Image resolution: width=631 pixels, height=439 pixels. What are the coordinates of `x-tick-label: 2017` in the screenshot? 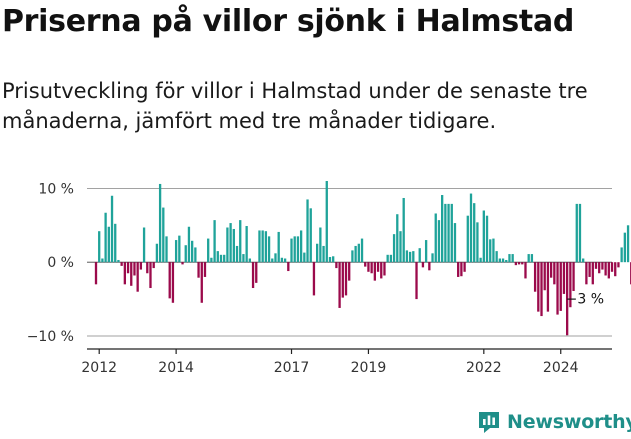 It's located at (292, 368).